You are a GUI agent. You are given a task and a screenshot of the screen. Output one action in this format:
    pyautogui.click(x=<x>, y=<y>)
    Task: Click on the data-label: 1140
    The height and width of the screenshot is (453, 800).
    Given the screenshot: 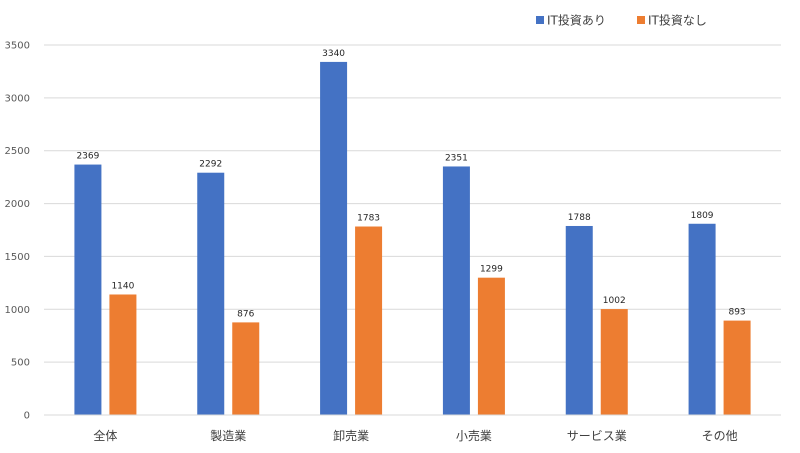 What is the action you would take?
    pyautogui.click(x=122, y=286)
    